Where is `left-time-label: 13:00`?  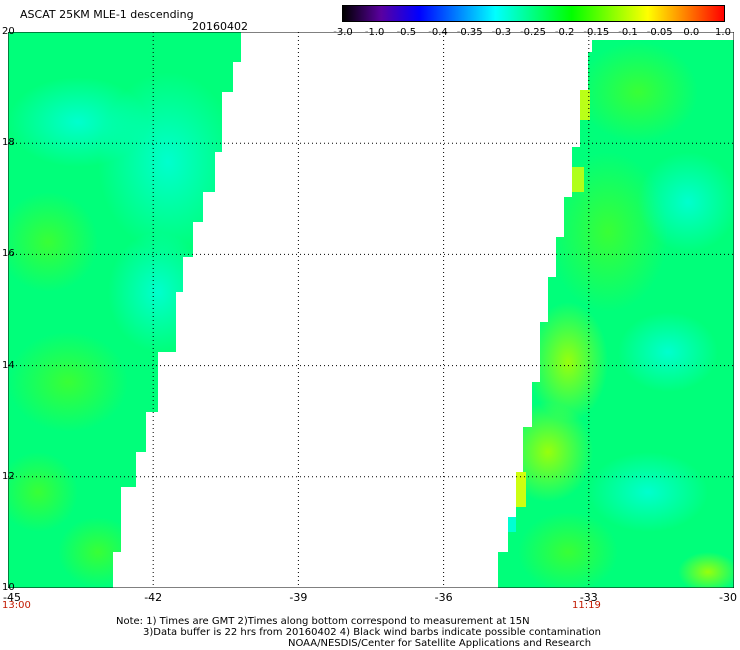 left-time-label: 13:00 is located at coordinates (16, 605).